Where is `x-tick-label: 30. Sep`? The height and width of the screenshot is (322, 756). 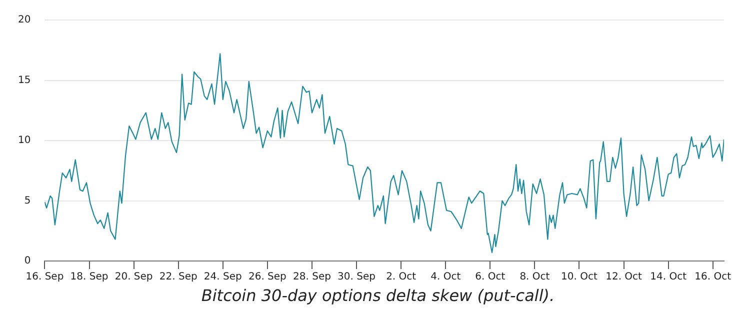
x-tick-label: 30. Sep is located at coordinates (357, 277).